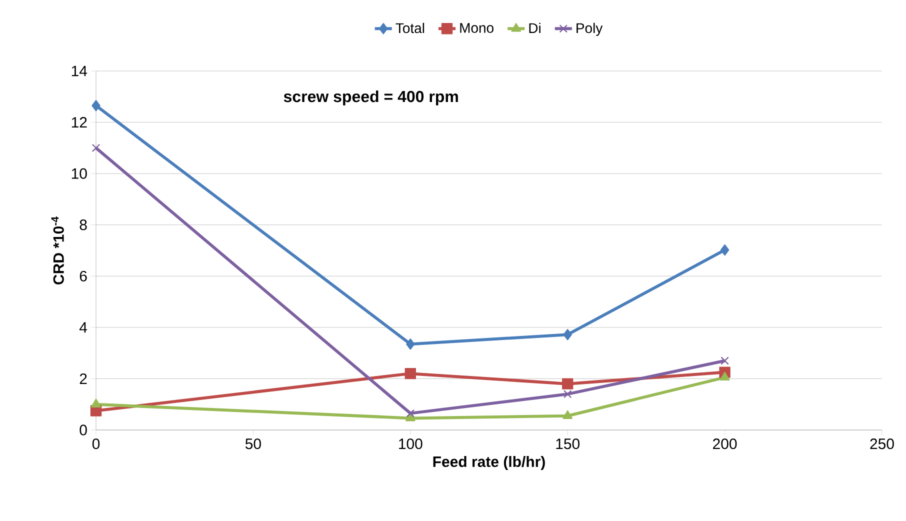  I want to click on legend-label: Mono, so click(477, 28).